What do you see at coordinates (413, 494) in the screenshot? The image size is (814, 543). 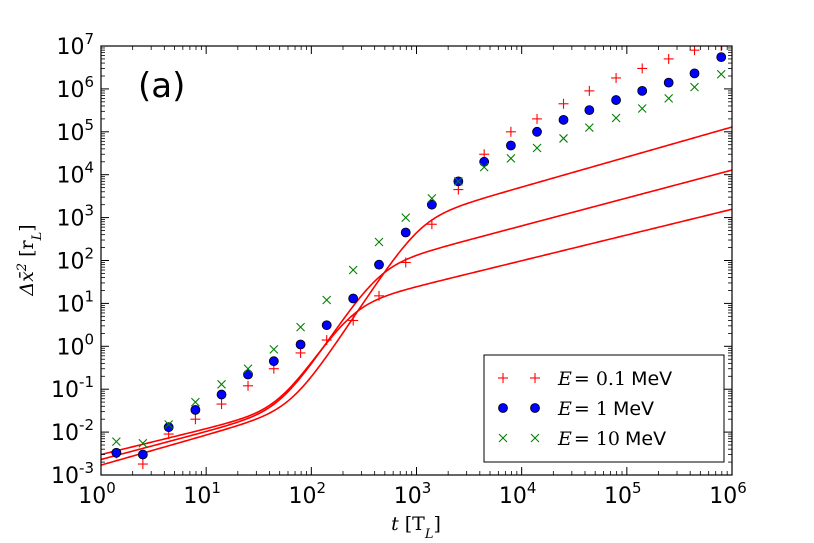 I see `x-tick-label: 10³` at bounding box center [413, 494].